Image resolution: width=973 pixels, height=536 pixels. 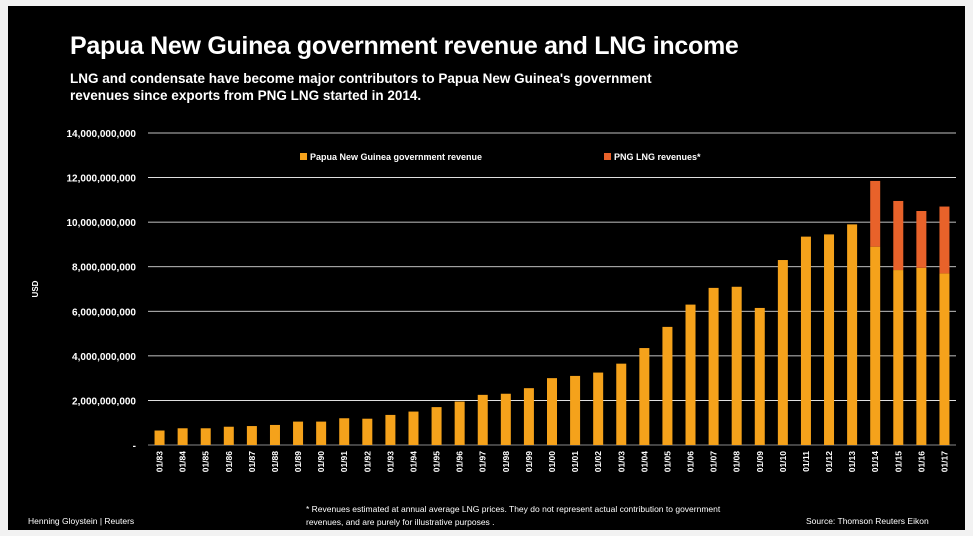 What do you see at coordinates (783, 462) in the screenshot?
I see `x-tick-label: 01/10` at bounding box center [783, 462].